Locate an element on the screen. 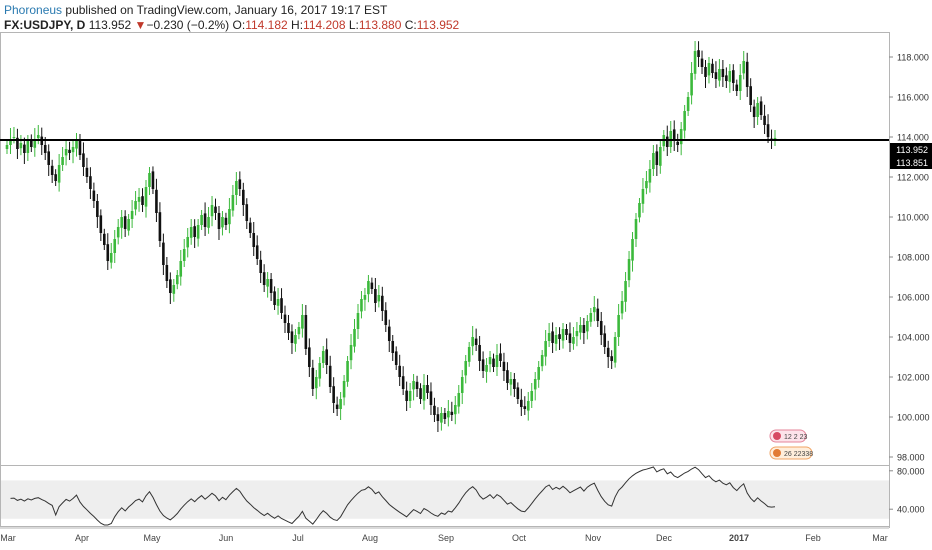  time-axis: Mar Apr May Jun Jul Aug Sep Oct Nov Dec 2017 Feb Mar is located at coordinates (444, 535).